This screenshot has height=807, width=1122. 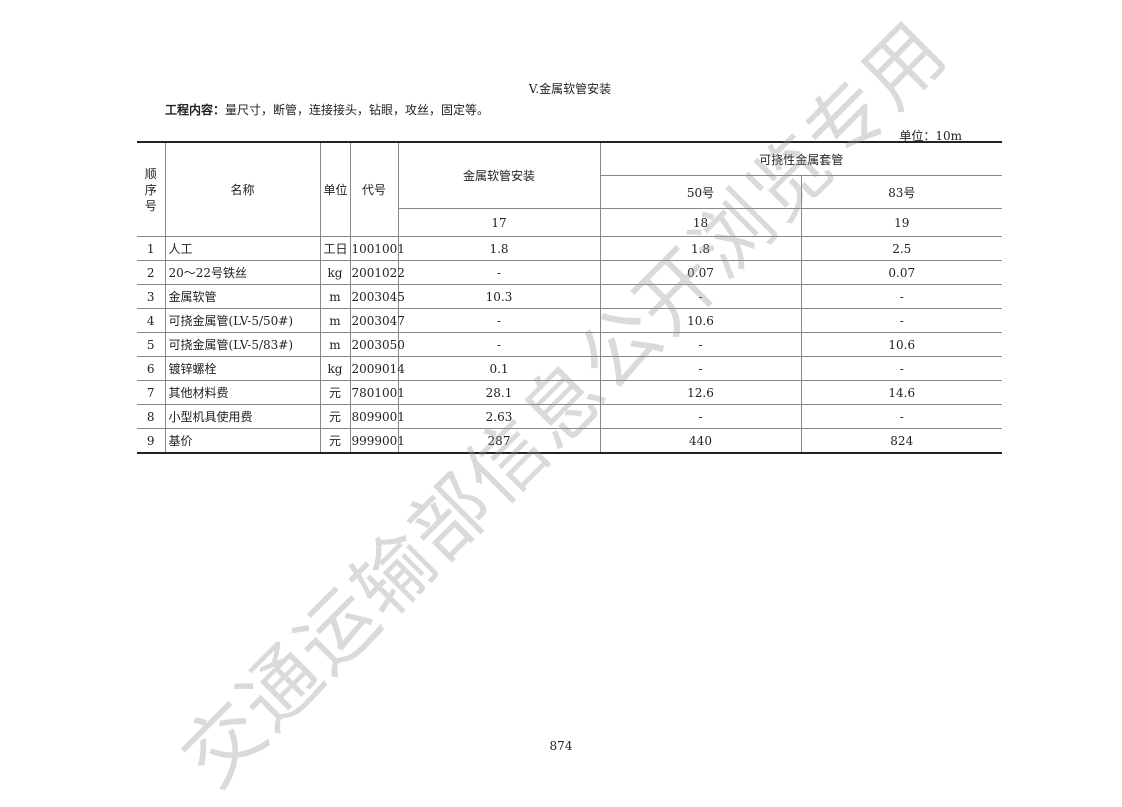 I want to click on cell-code: 8099001, so click(x=377, y=416).